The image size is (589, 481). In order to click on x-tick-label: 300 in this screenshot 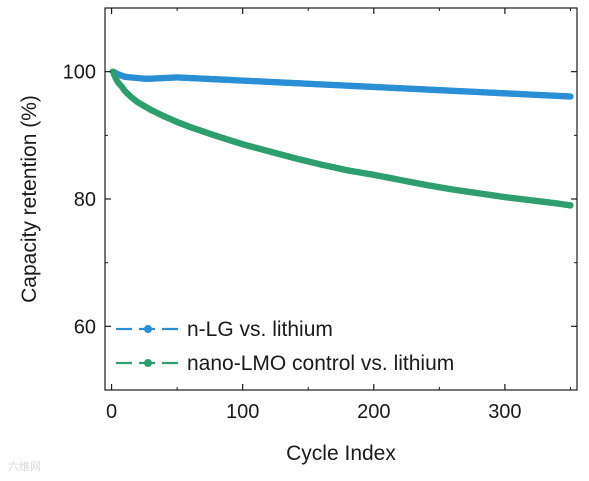, I will do `click(504, 412)`.